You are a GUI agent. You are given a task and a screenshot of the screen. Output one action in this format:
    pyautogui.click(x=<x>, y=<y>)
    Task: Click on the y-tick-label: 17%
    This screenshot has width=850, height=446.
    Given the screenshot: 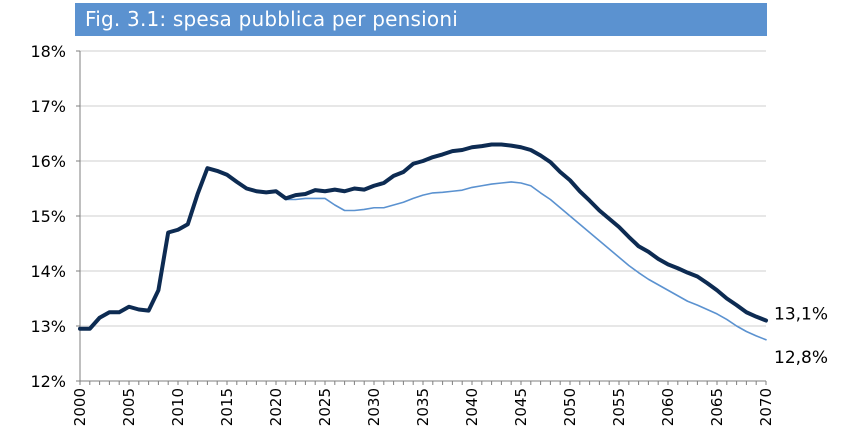 What is the action you would take?
    pyautogui.click(x=48, y=106)
    